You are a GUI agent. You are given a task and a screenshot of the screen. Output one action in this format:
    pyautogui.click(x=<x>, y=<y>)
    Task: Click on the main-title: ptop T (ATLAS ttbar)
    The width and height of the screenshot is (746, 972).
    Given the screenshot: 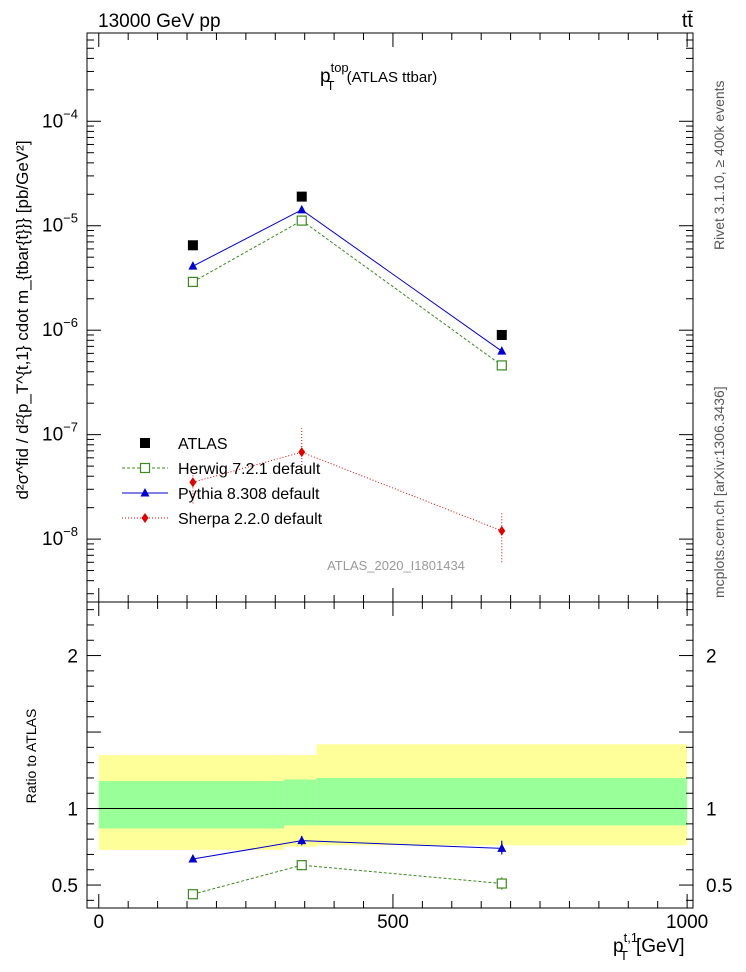 What is the action you would take?
    pyautogui.click(x=378, y=76)
    